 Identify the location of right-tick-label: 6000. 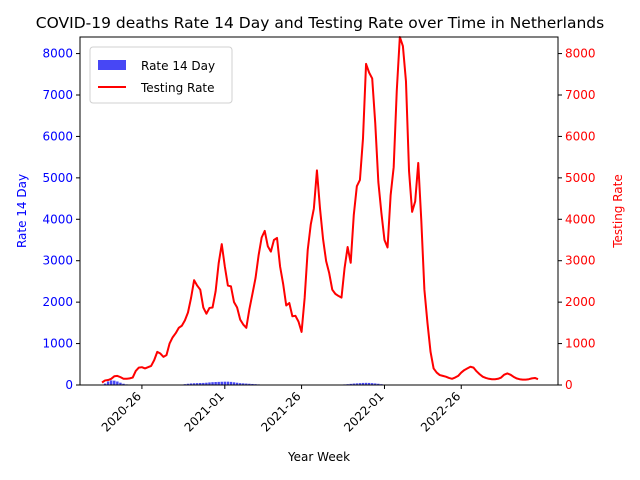
(580, 136).